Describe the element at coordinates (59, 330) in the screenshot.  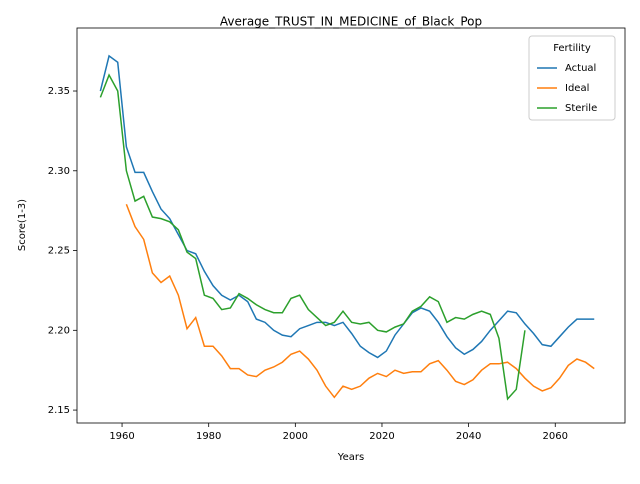
I see `y-tick-label: 2.20` at that location.